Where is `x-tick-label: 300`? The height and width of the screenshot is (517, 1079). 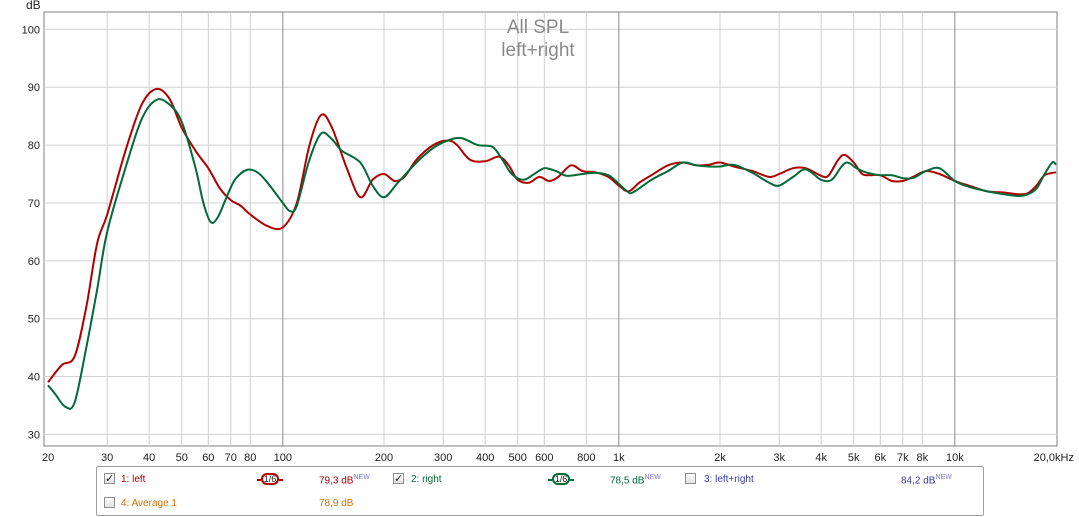 x-tick-label: 300 is located at coordinates (443, 458).